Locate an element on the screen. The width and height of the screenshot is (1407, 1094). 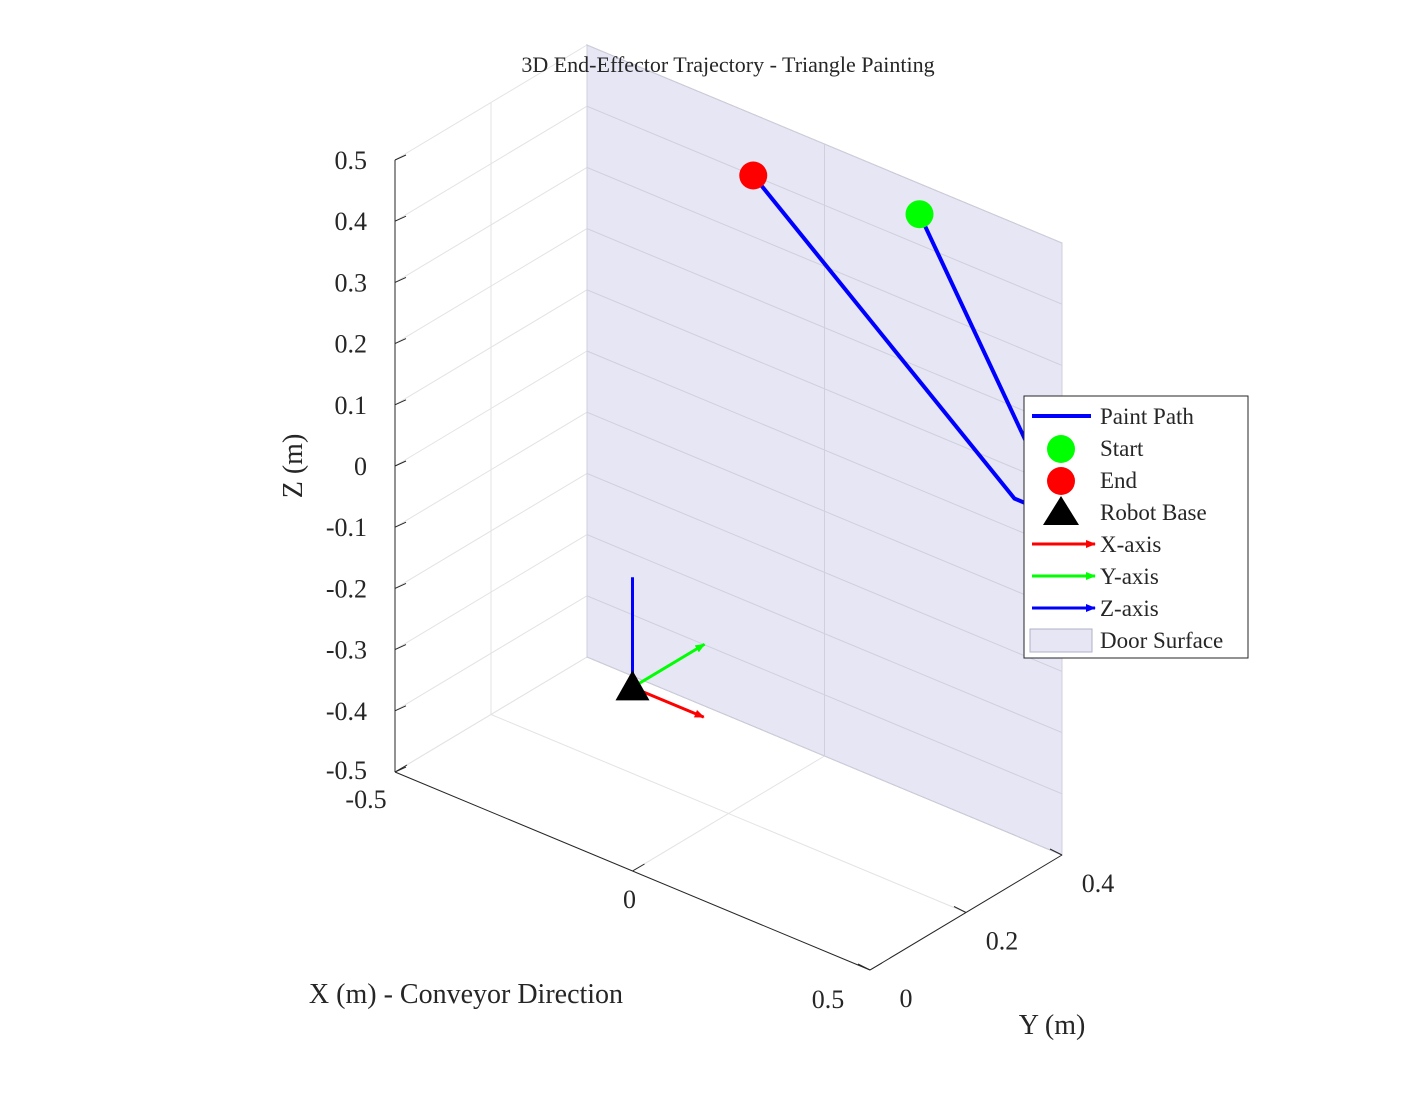
legend-label-start: Start is located at coordinates (1122, 448).